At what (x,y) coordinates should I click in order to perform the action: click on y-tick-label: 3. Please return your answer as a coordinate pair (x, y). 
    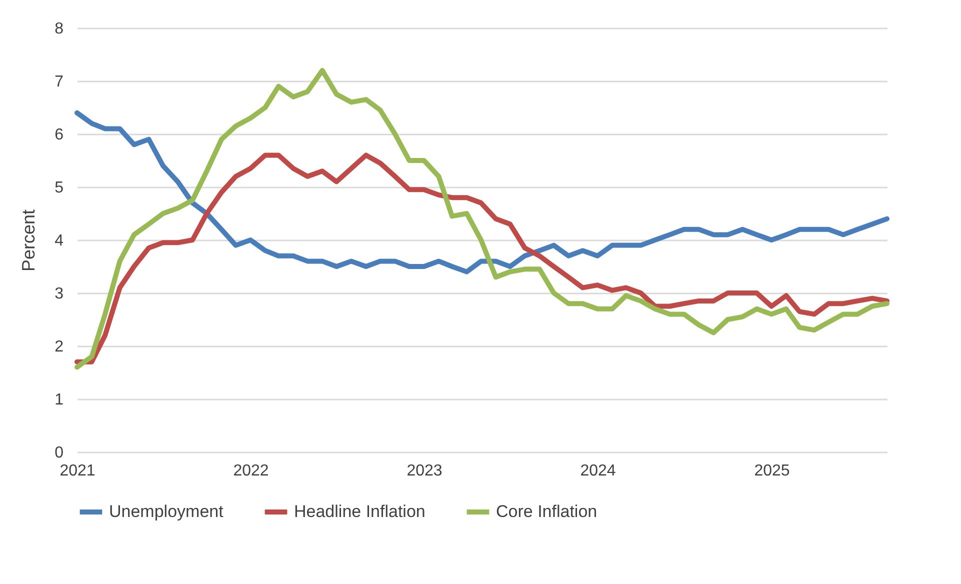
    Looking at the image, I should click on (59, 294).